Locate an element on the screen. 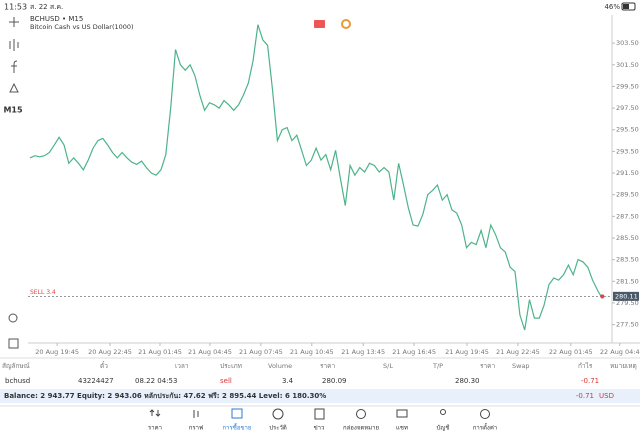 The height and width of the screenshot is (447, 640). timeframe: M15 is located at coordinates (13, 110).